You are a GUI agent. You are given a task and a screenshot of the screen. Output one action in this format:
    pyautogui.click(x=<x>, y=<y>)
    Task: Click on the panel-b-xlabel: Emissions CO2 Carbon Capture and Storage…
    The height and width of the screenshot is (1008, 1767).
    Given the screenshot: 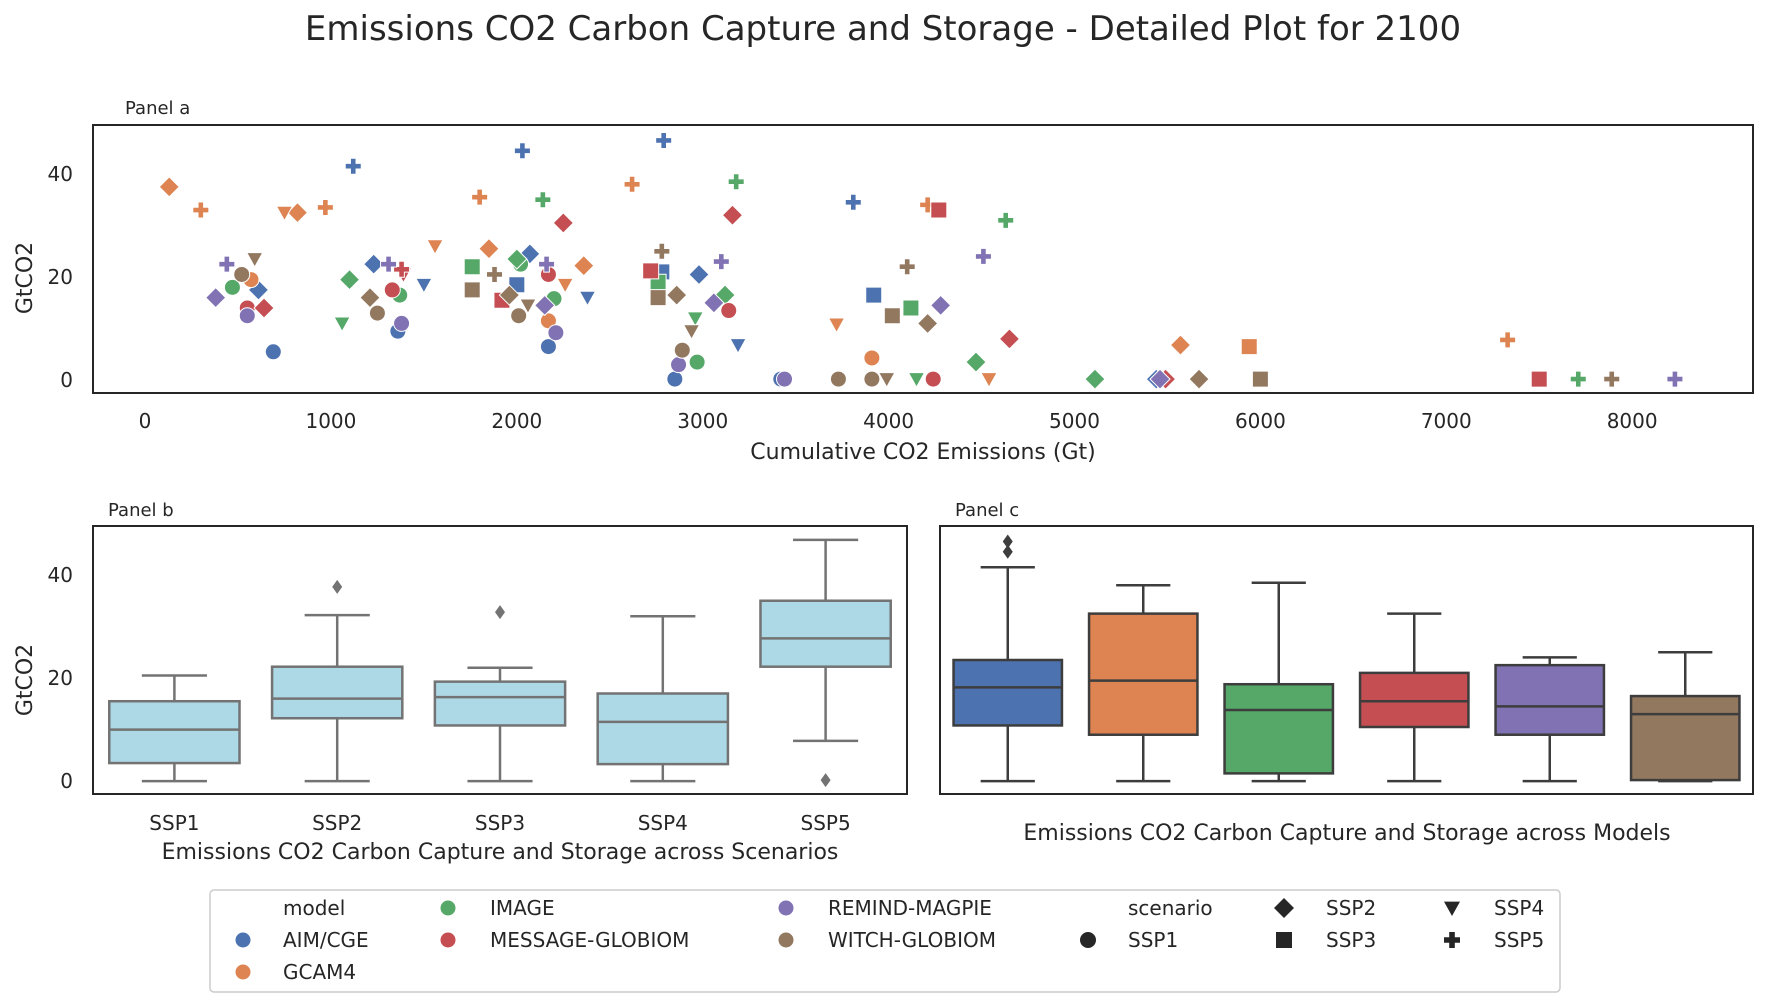 What is the action you would take?
    pyautogui.click(x=500, y=852)
    